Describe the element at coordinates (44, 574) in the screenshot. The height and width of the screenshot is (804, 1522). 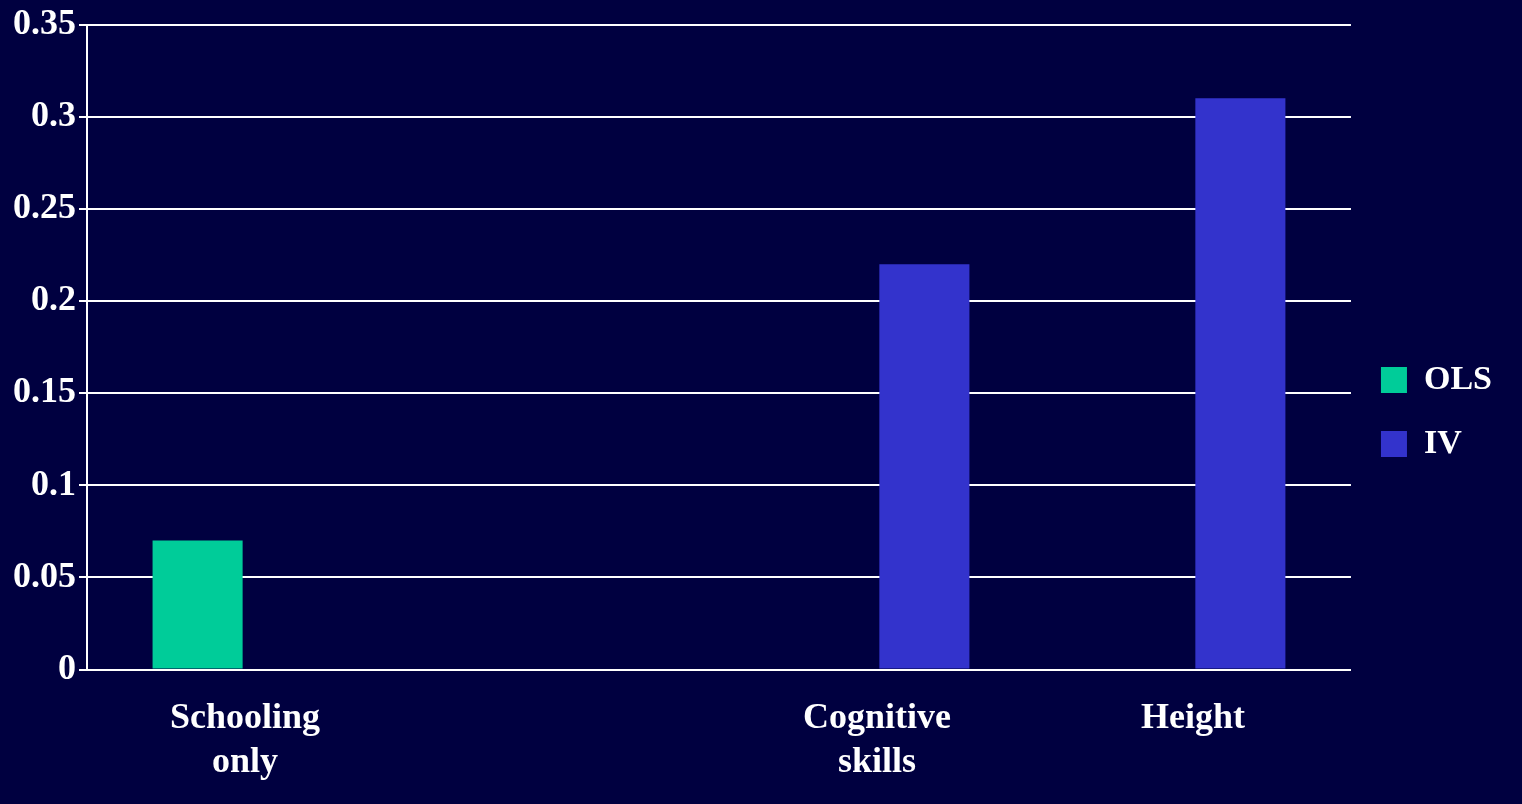
I see `y-tick-label: 0.05` at that location.